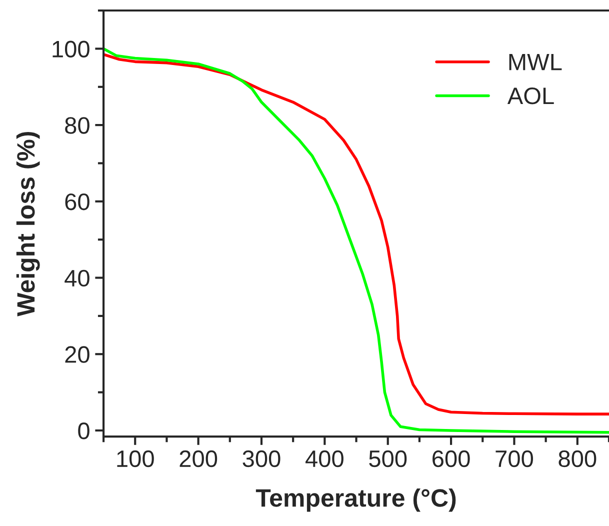  Describe the element at coordinates (325, 459) in the screenshot. I see `x-tick-label: 400` at that location.